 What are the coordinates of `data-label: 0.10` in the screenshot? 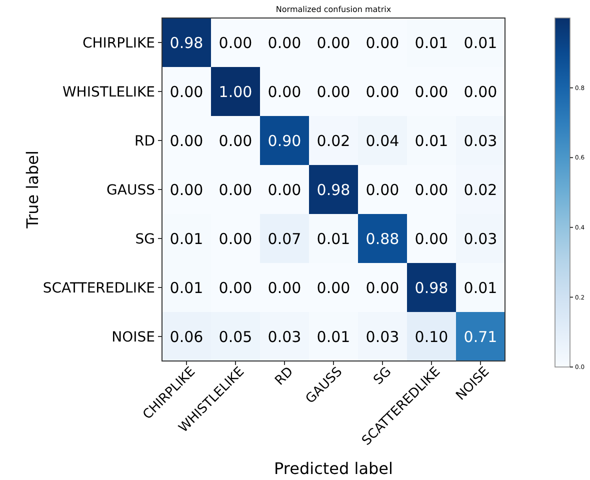 It's located at (431, 337).